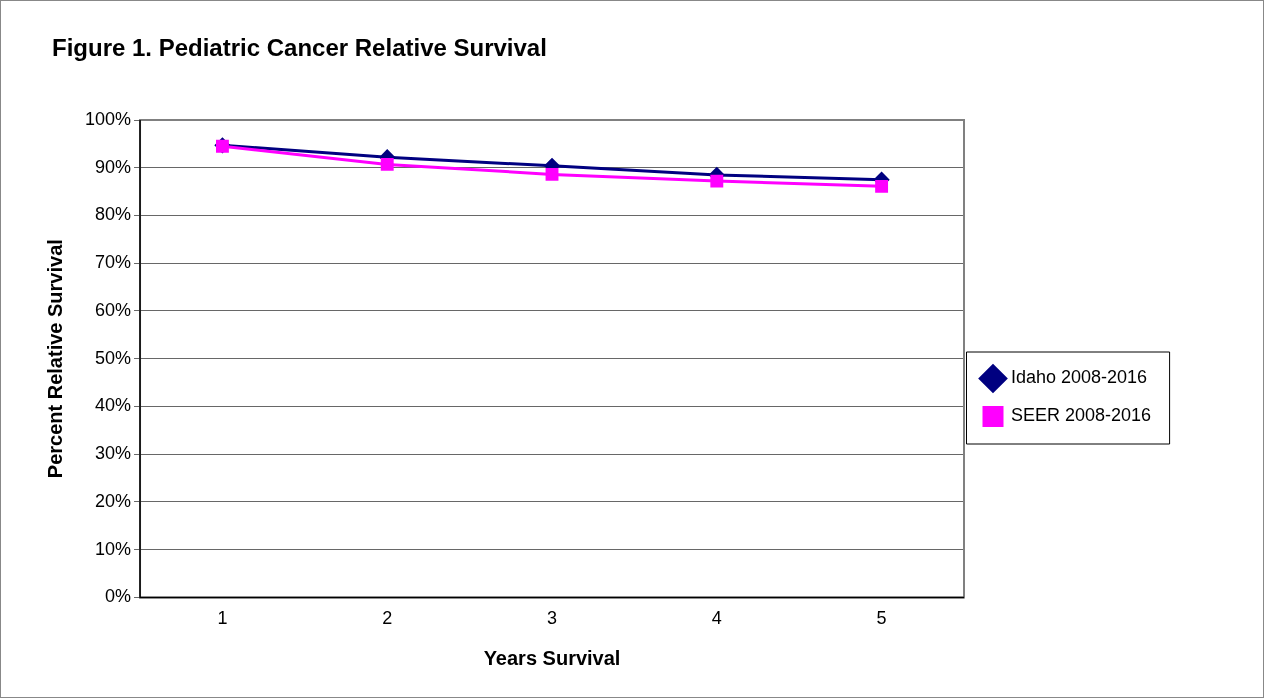 This screenshot has height=700, width=1264. Describe the element at coordinates (881, 618) in the screenshot. I see `x-tick-label: 5` at that location.